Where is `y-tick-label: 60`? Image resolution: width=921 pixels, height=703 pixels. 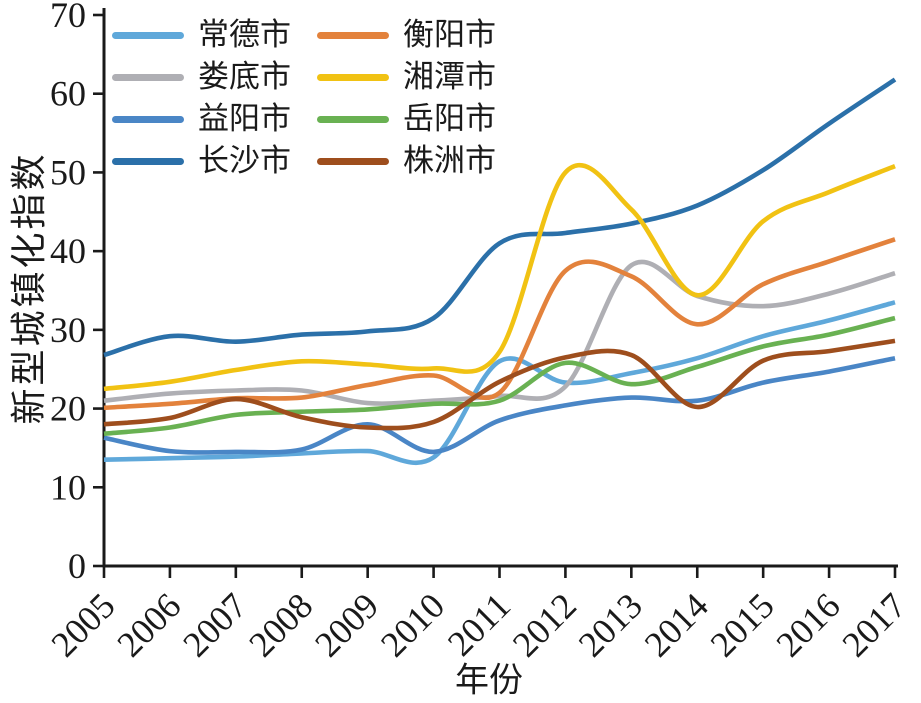 y-tick-label: 60 is located at coordinates (68, 94).